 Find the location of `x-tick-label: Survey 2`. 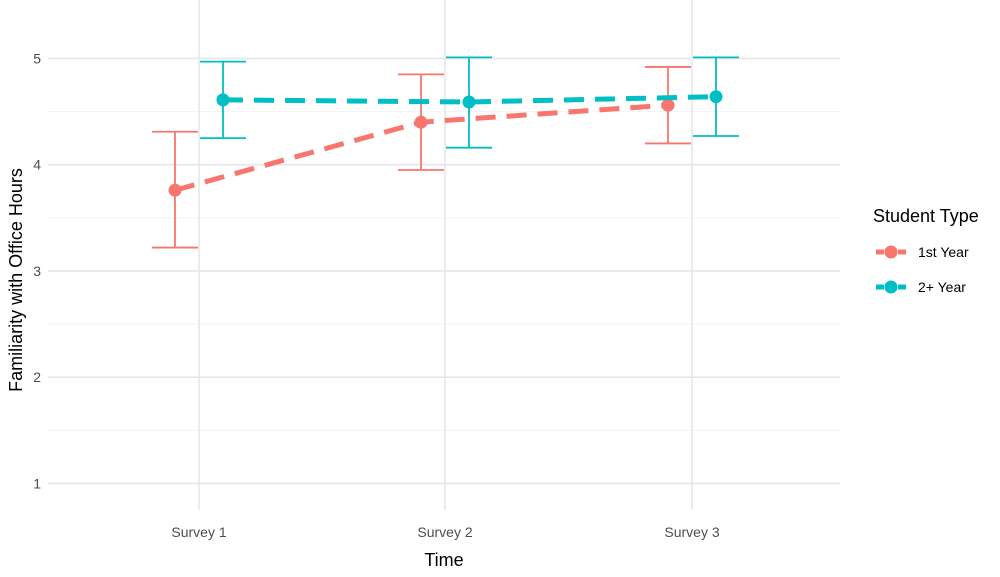

x-tick-label: Survey 2 is located at coordinates (444, 532).